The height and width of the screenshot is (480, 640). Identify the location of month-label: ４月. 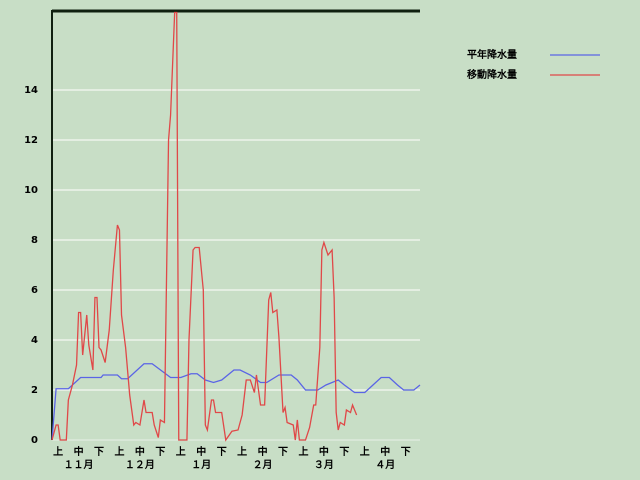
(385, 465).